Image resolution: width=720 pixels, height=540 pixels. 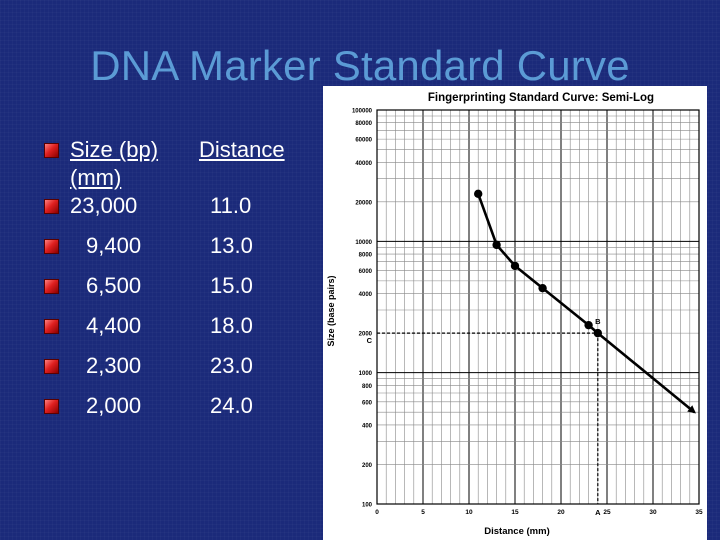 I want to click on table-row: 9,400 13.0, so click(x=184, y=252).